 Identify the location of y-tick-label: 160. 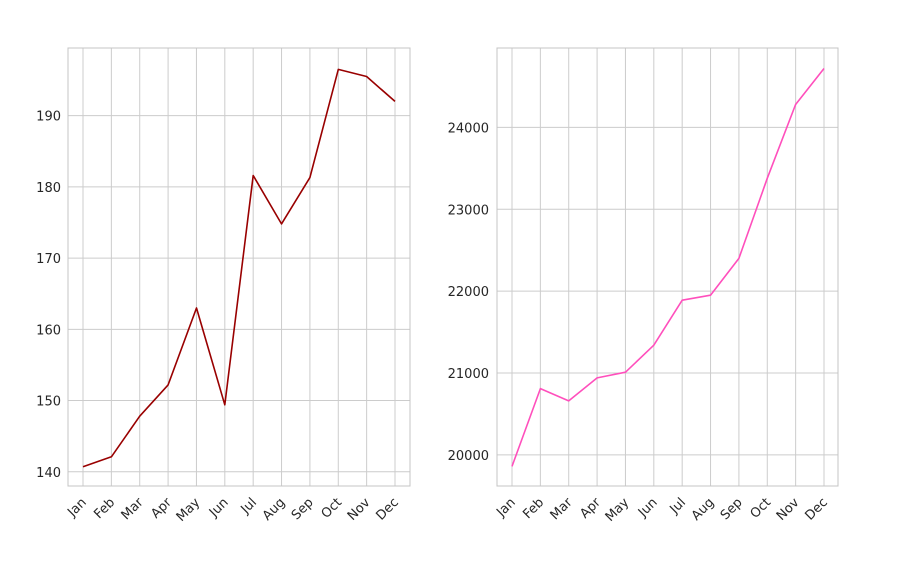
(48, 330).